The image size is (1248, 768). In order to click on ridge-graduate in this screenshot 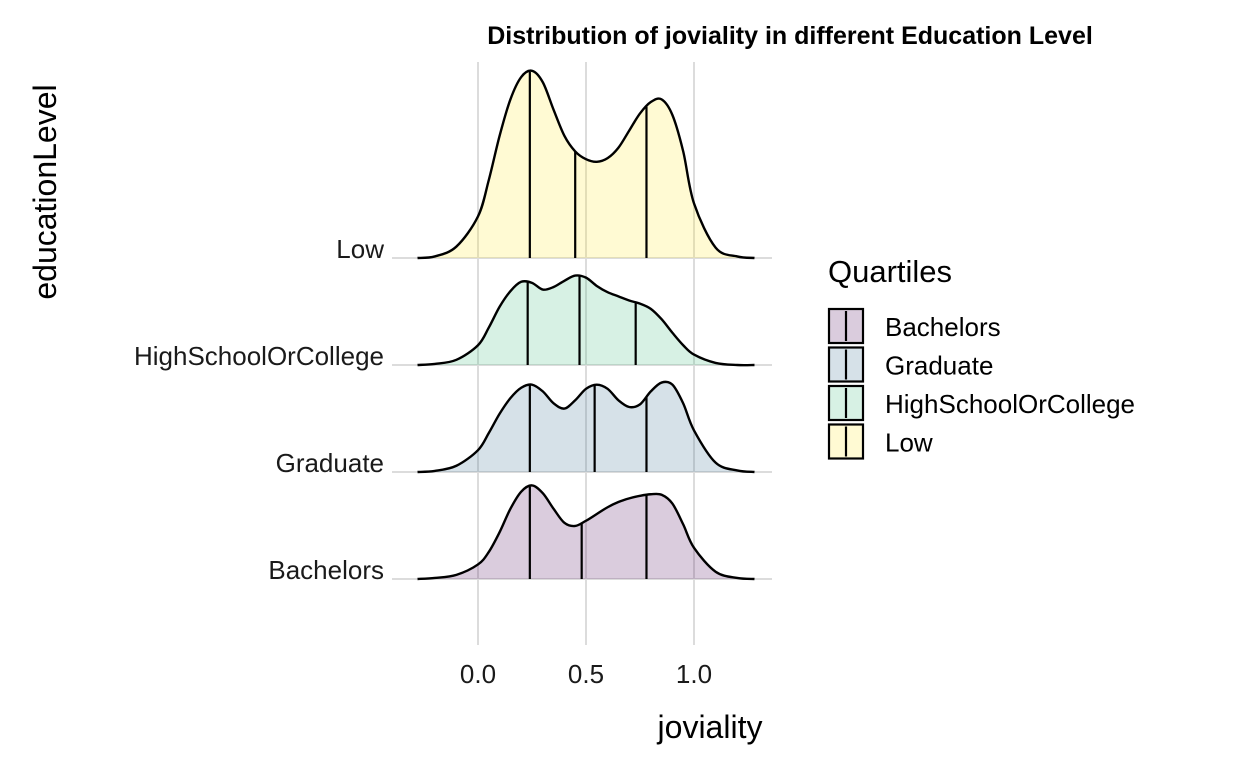, I will do `click(586, 427)`.